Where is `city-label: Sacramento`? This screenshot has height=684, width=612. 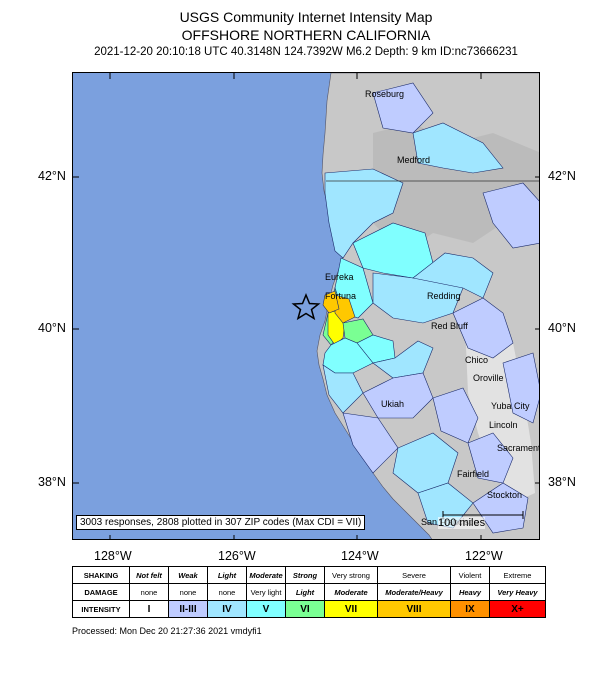 city-label: Sacramento is located at coordinates (518, 448).